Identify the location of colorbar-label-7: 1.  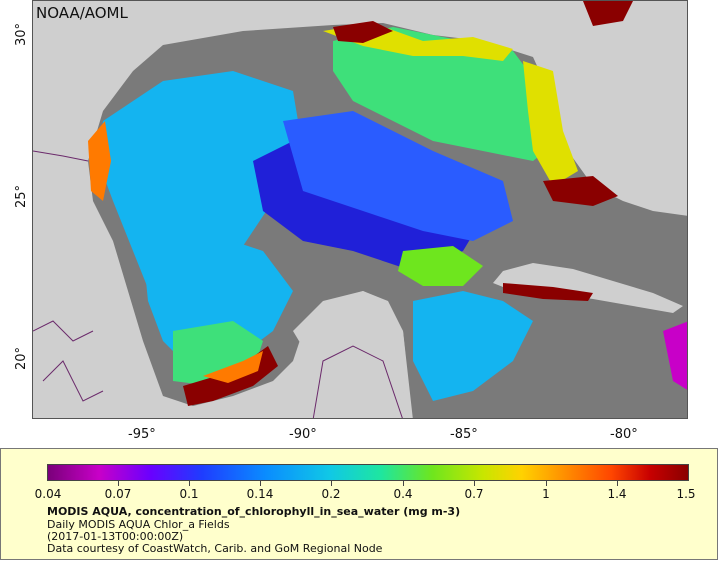
(546, 494).